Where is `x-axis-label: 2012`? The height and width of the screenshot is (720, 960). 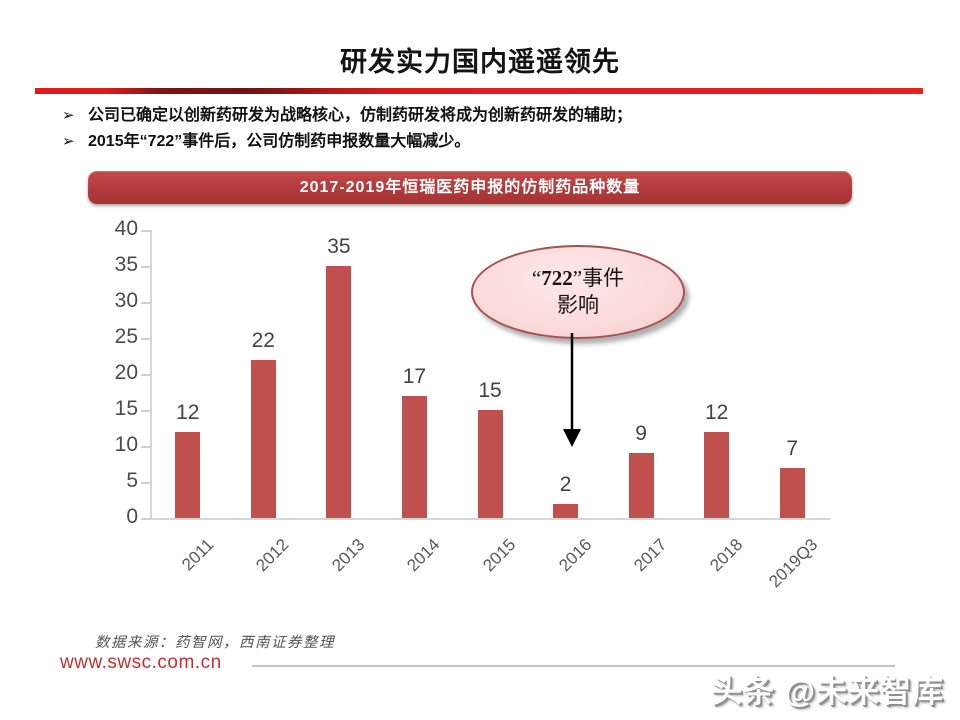
x-axis-label: 2012 is located at coordinates (272, 555).